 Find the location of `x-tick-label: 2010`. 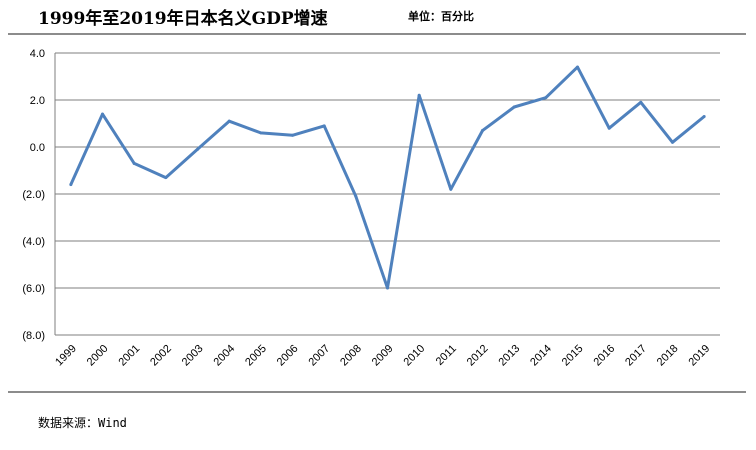

x-tick-label: 2010 is located at coordinates (414, 356).